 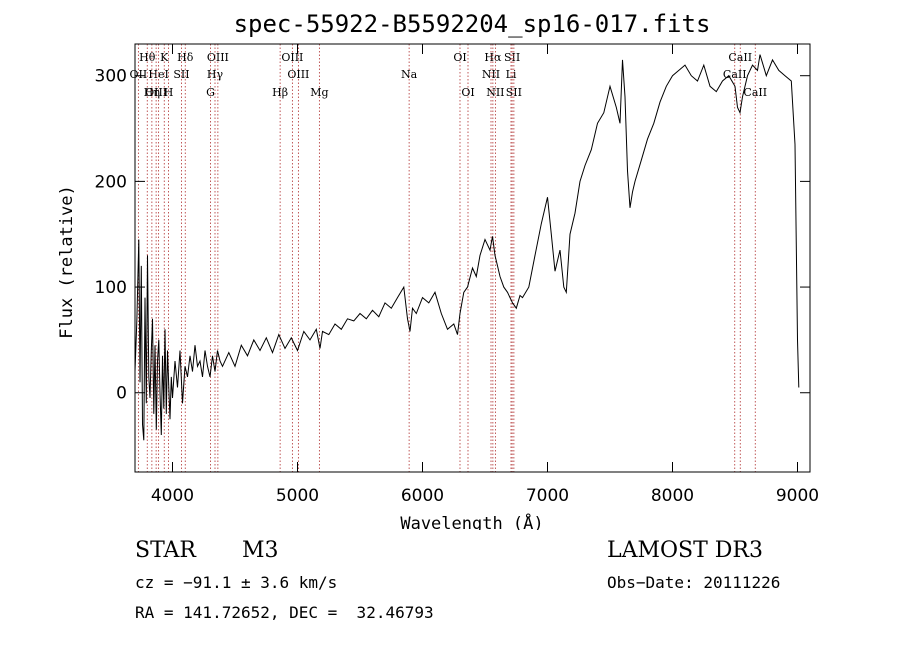 I want to click on line-label: Hγ, so click(x=215, y=74).